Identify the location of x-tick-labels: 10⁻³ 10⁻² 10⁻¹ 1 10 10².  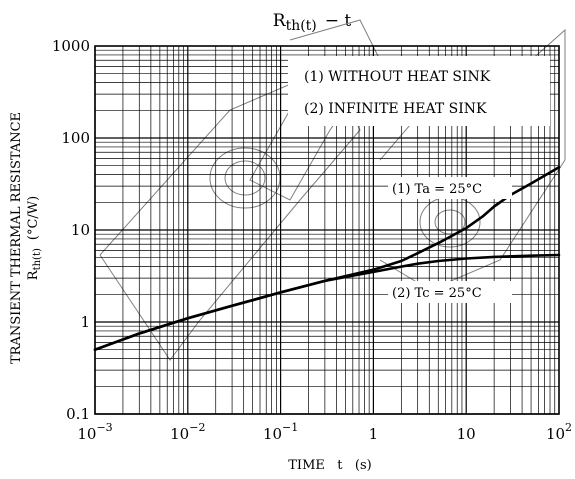
(324, 432).